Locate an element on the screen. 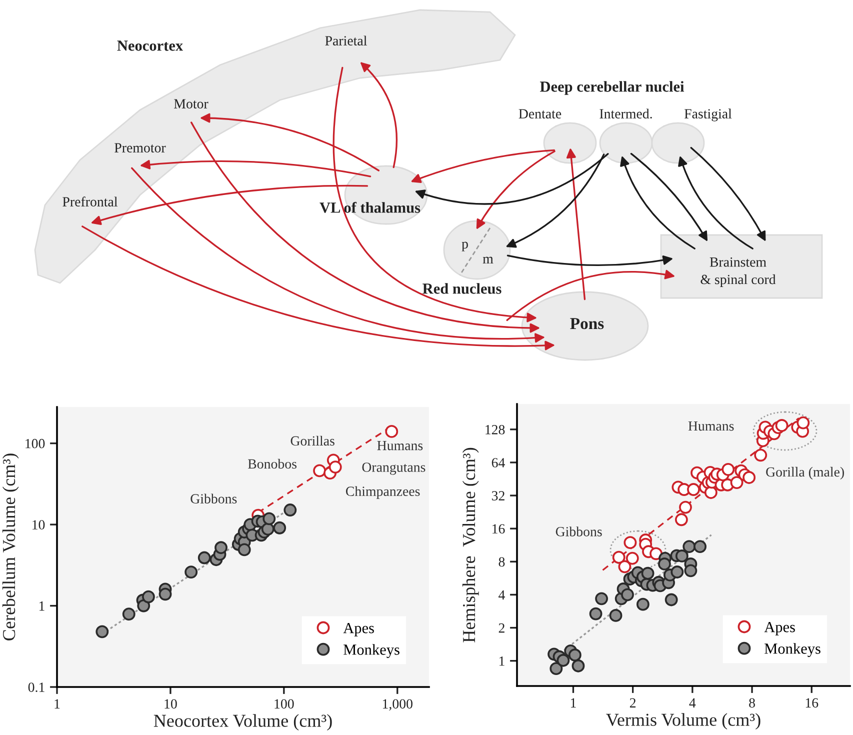 This screenshot has width=853, height=735. y-tick-label: 64 is located at coordinates (498, 463).